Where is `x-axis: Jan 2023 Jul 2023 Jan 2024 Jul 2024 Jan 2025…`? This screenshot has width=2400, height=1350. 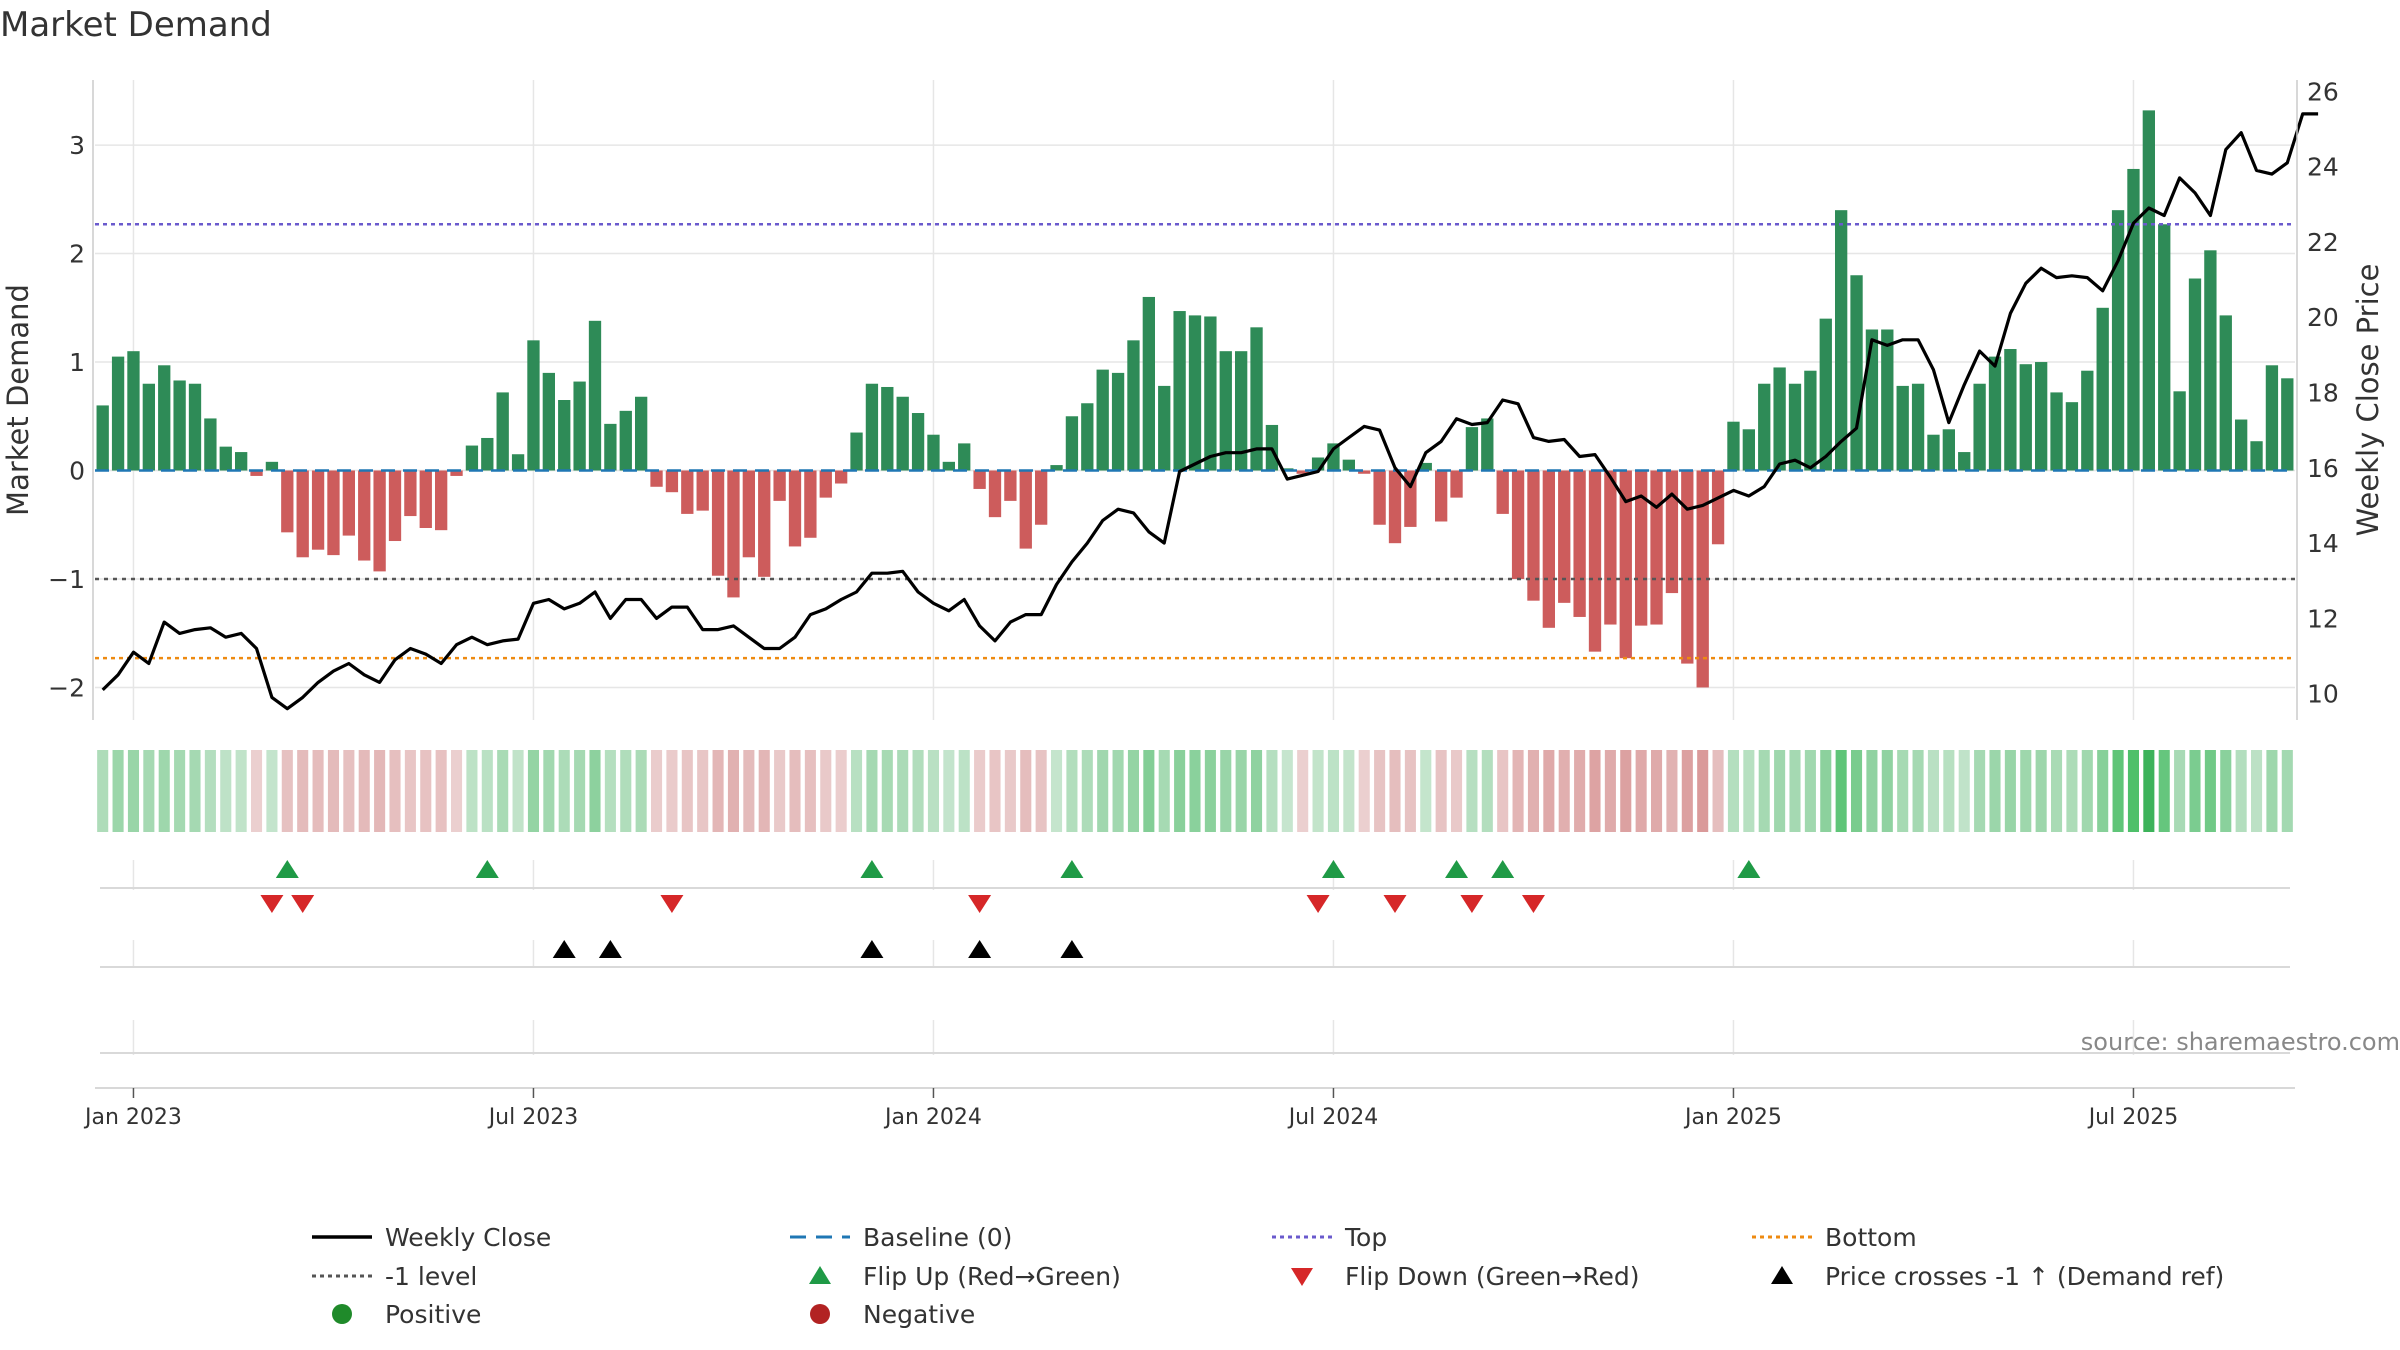 x-axis: Jan 2023 Jul 2023 Jan 2024 Jul 2024 Jan 2025… is located at coordinates (1189, 1108).